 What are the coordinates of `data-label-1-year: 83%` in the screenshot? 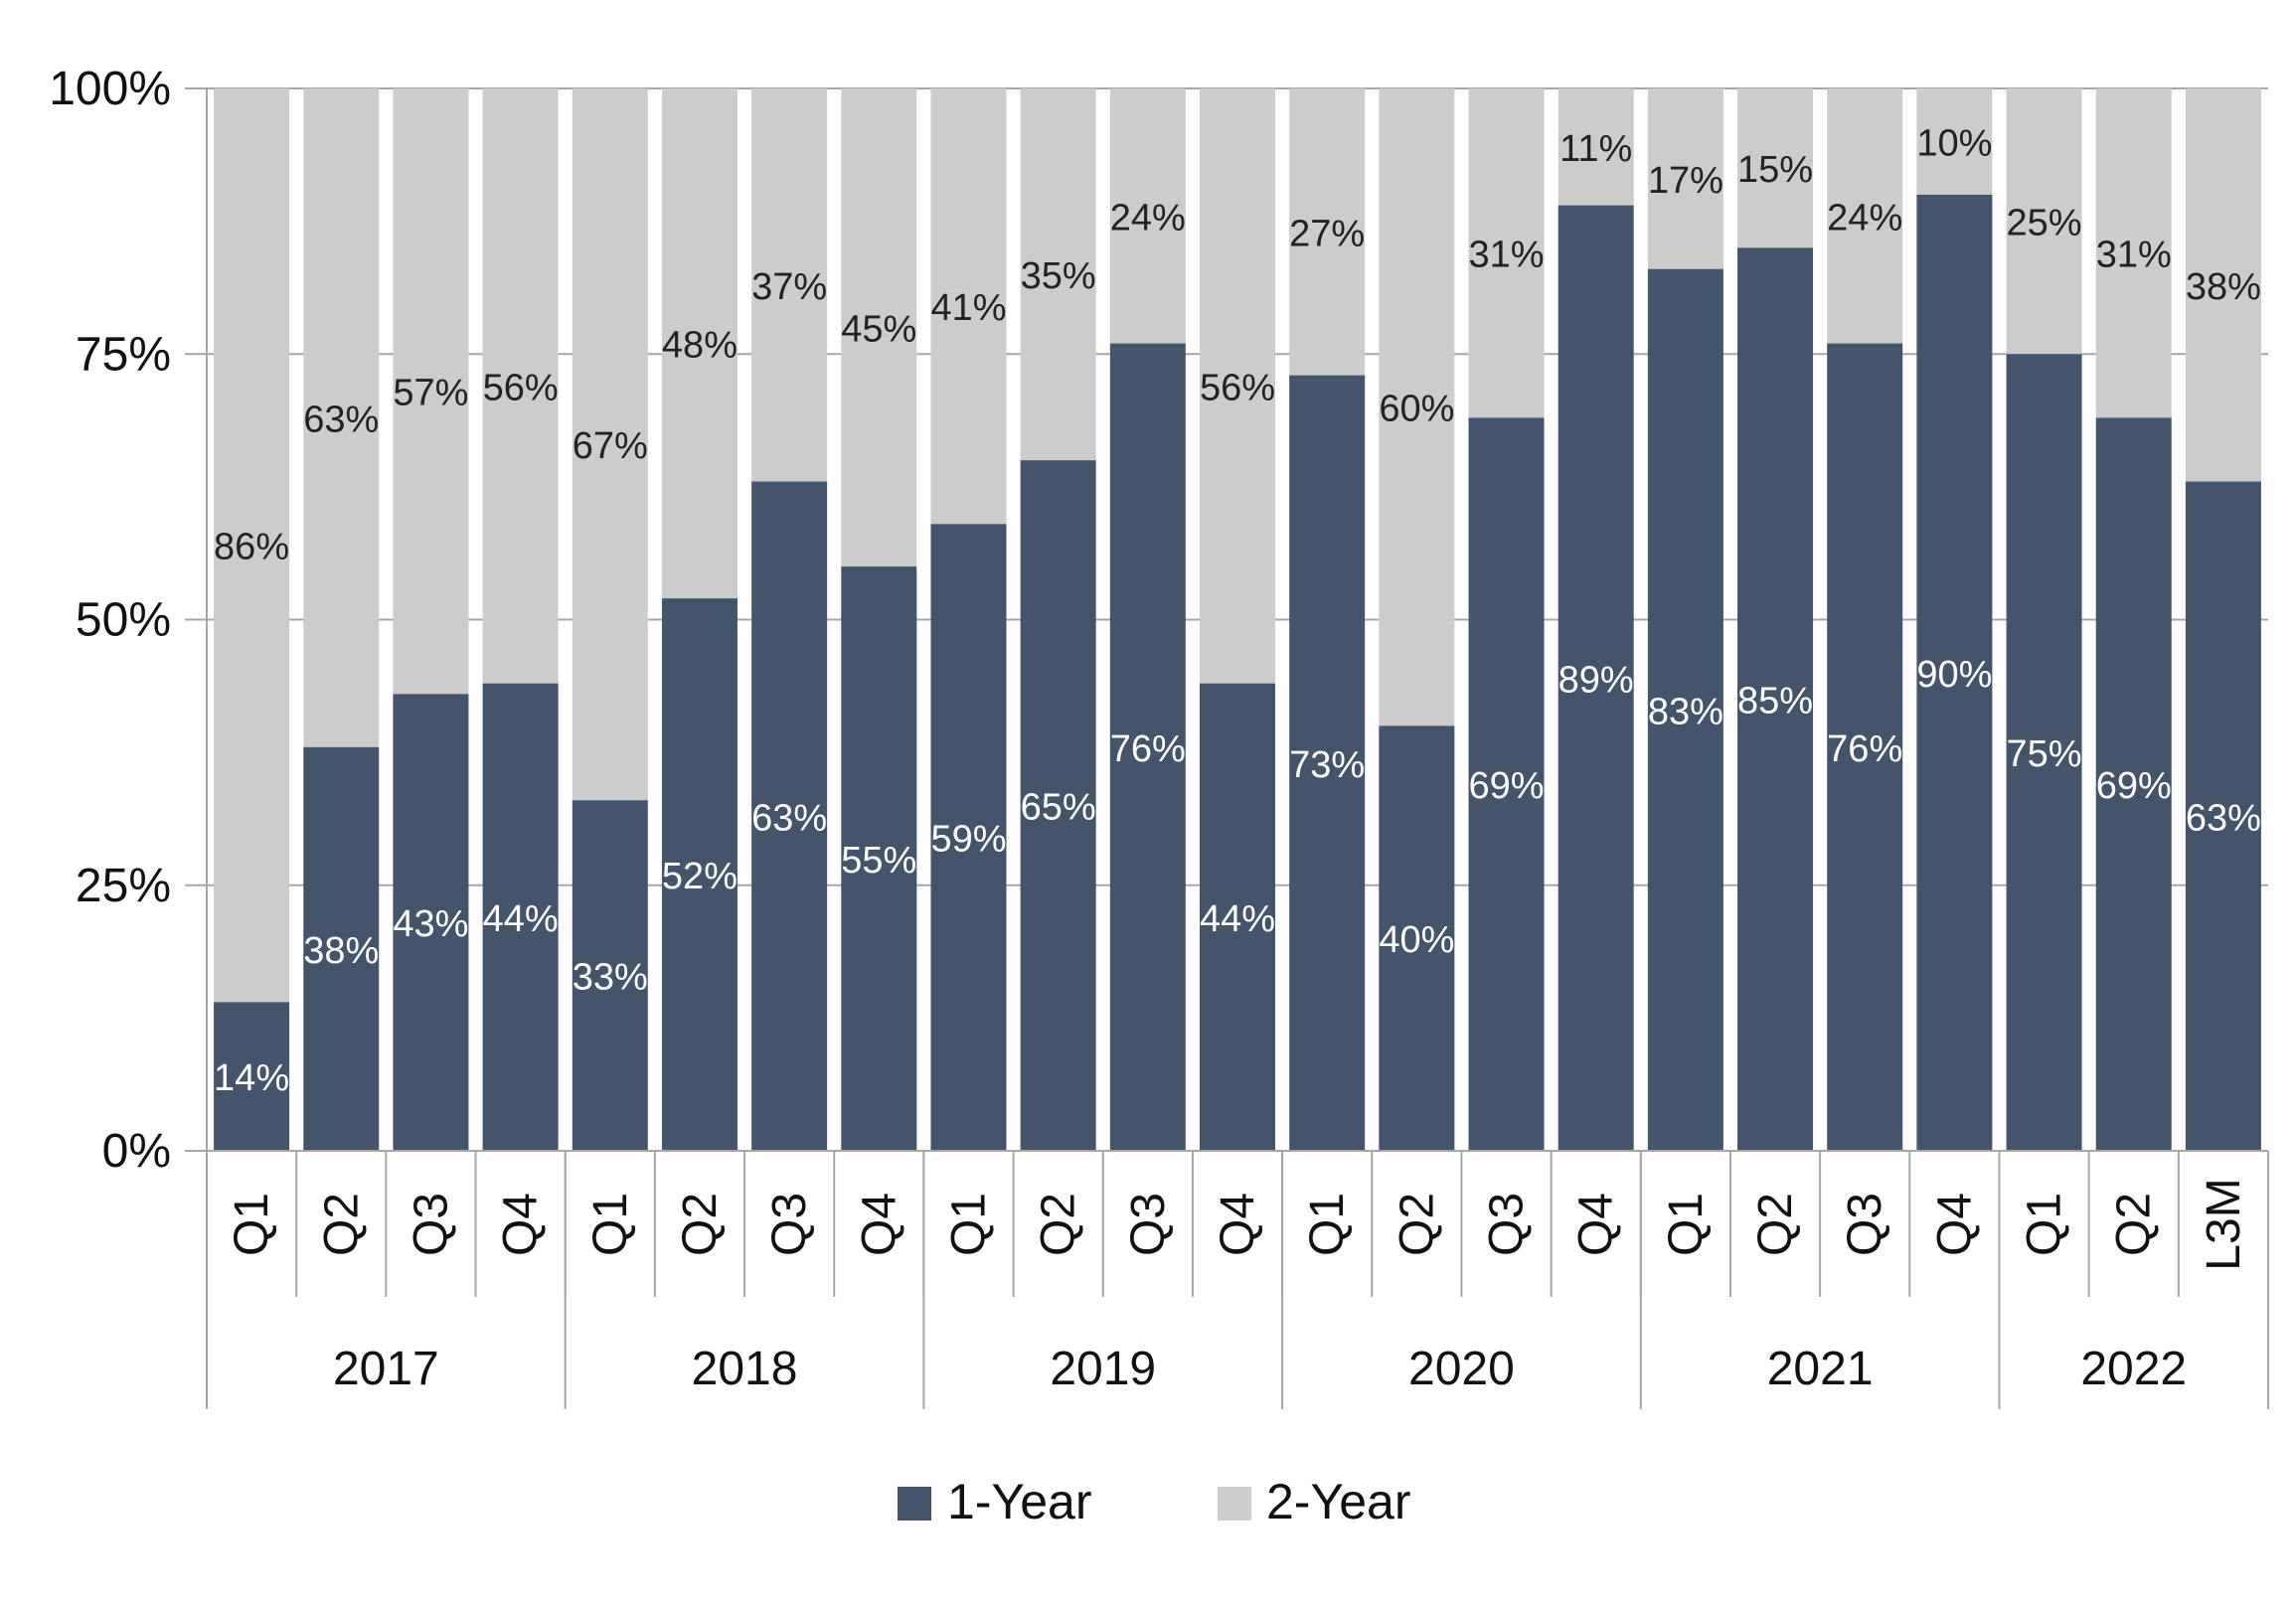 It's located at (1685, 711).